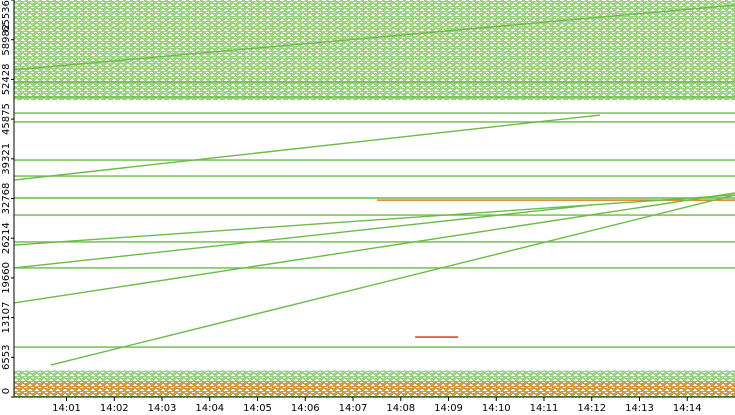 The width and height of the screenshot is (735, 415). What do you see at coordinates (162, 408) in the screenshot?
I see `x-tick-label: 14:03` at bounding box center [162, 408].